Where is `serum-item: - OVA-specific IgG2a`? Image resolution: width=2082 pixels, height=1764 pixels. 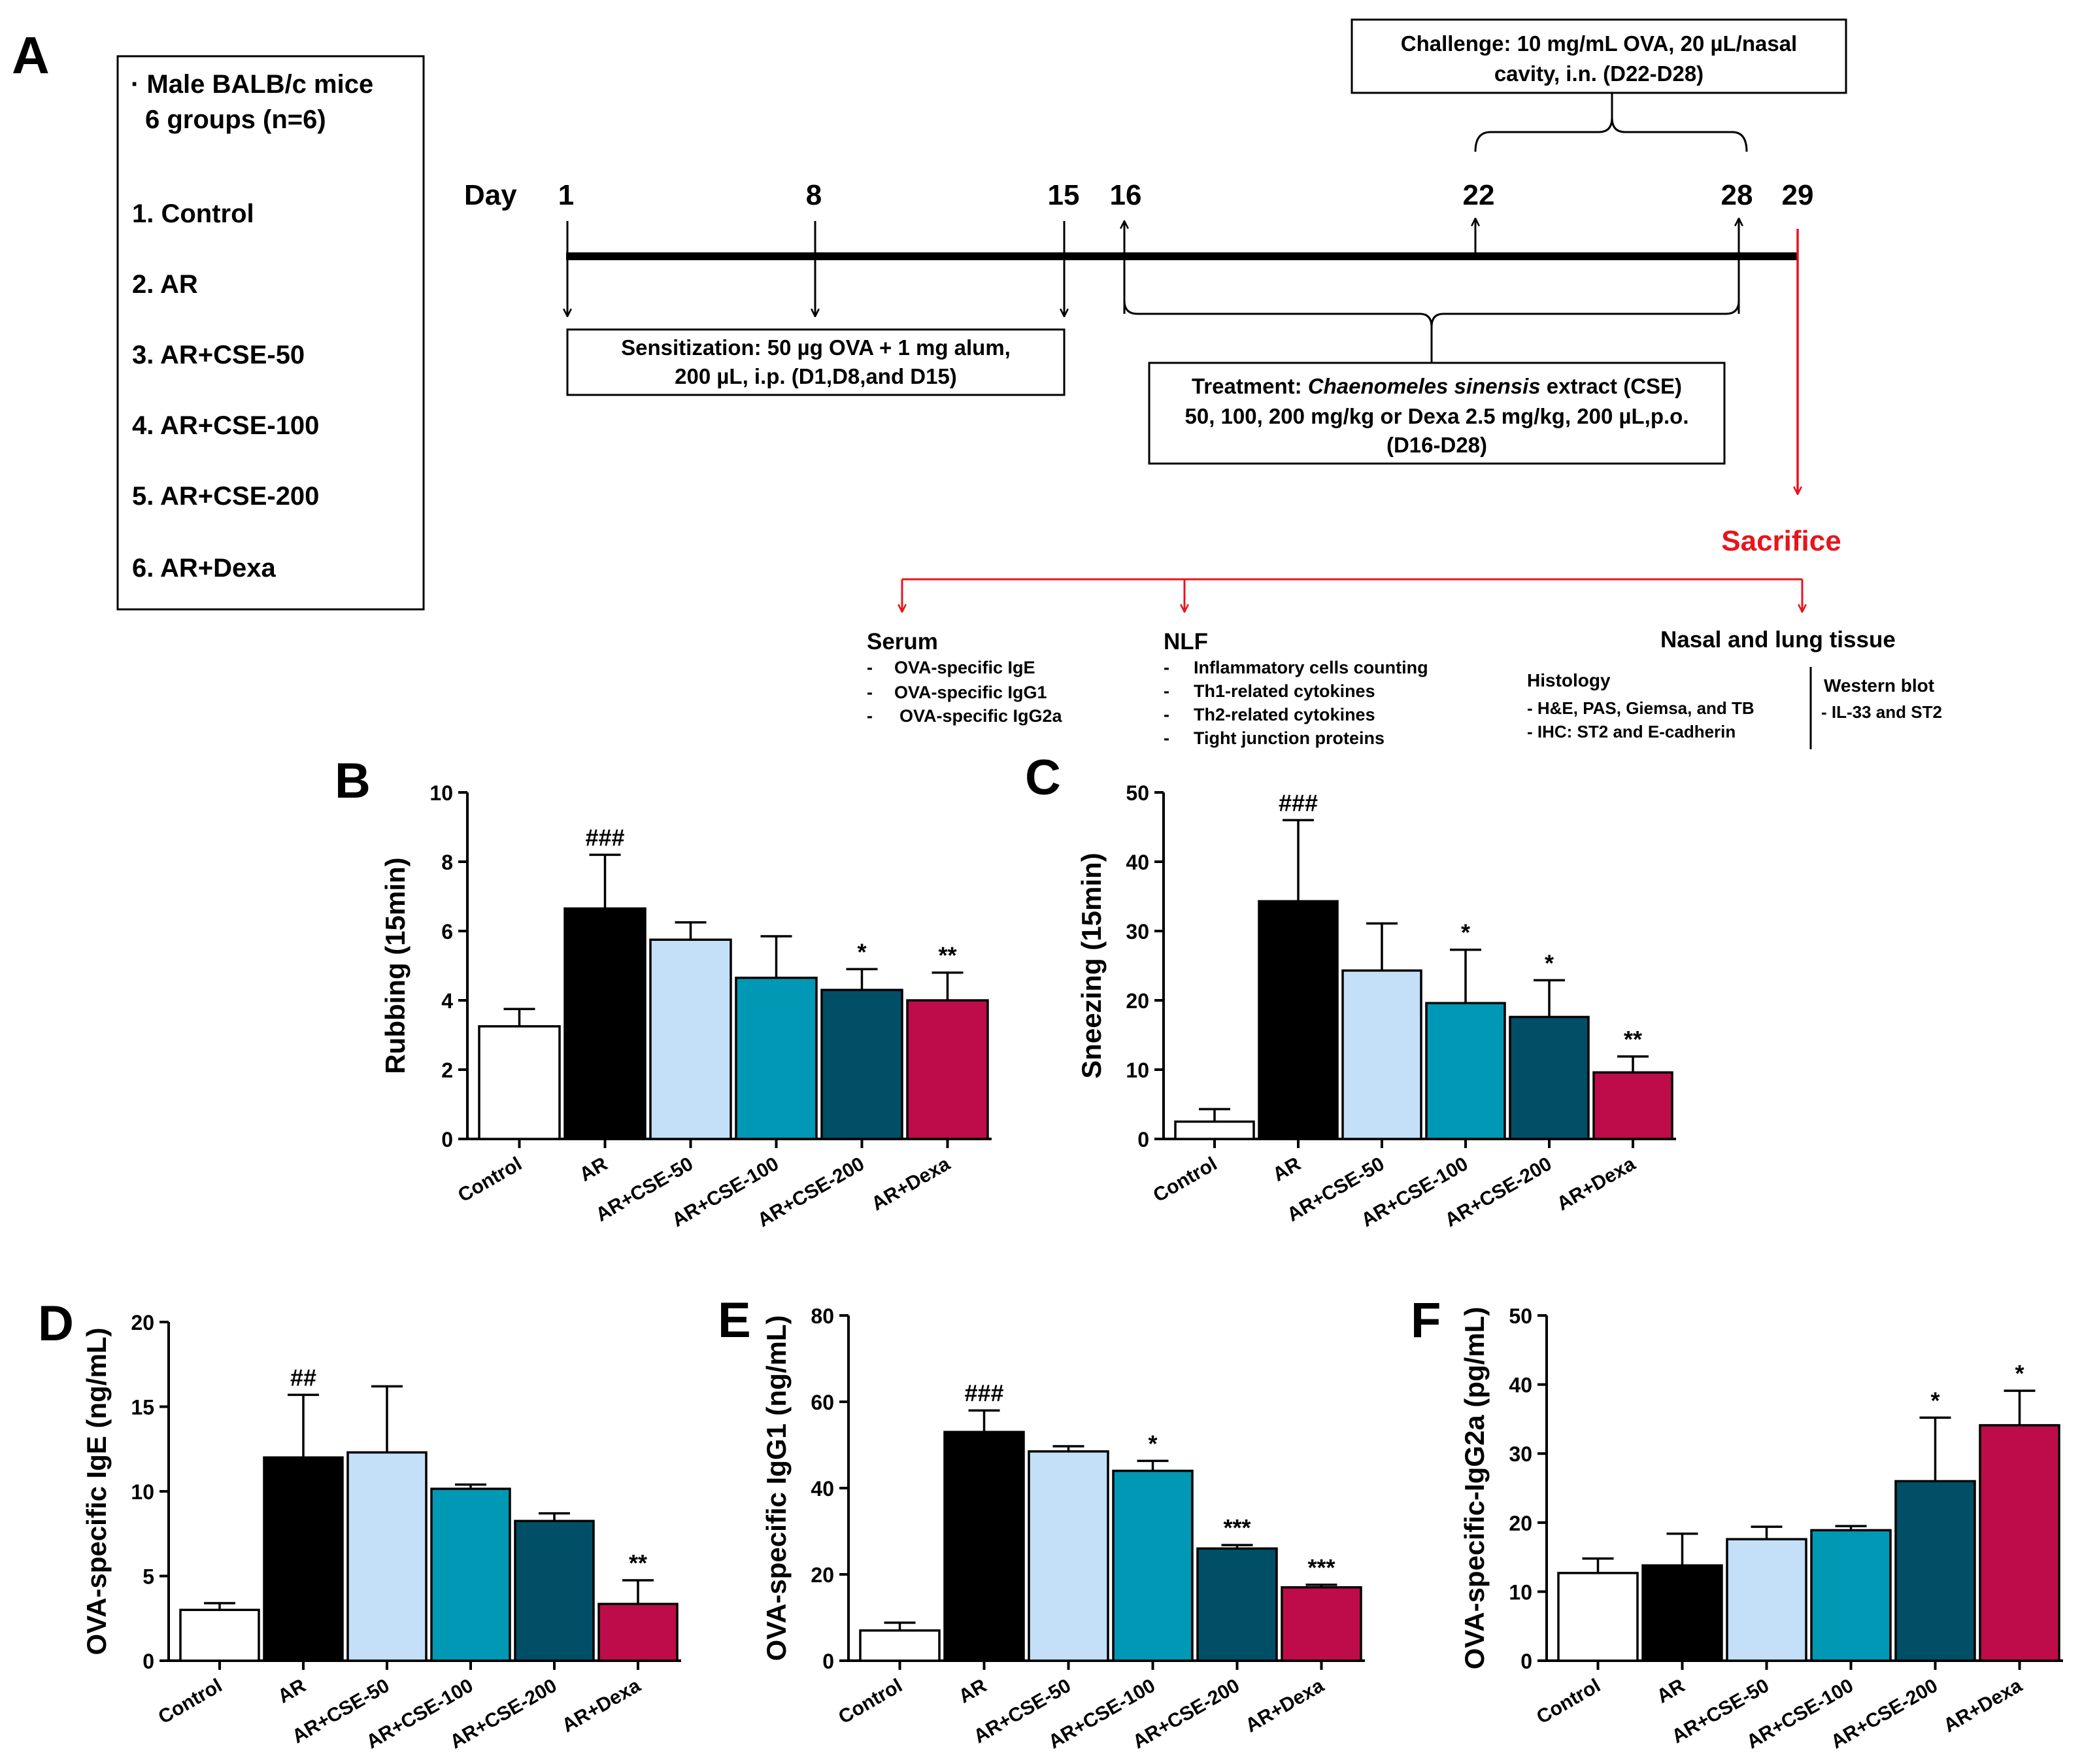
serum-item: - OVA-specific IgG2a is located at coordinates (965, 716).